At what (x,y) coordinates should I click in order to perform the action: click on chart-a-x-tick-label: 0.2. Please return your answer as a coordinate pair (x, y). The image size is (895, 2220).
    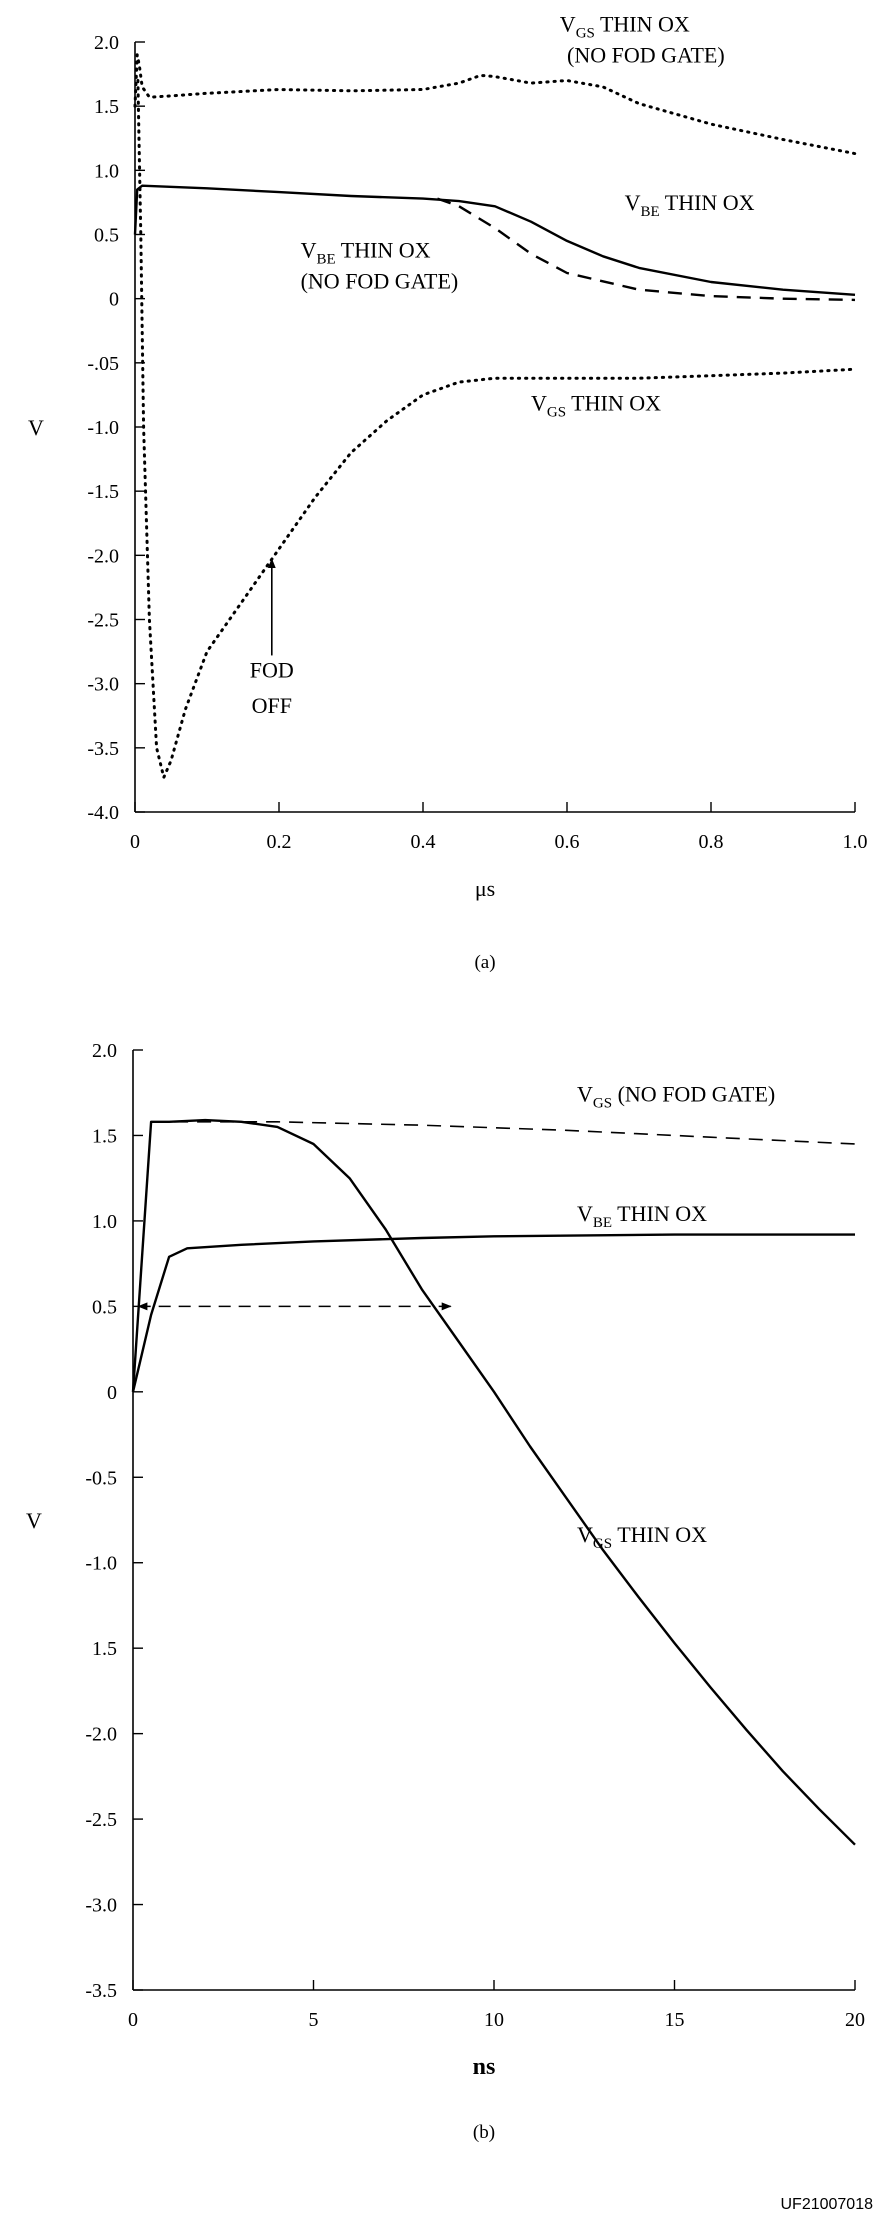
    Looking at the image, I should click on (279, 842).